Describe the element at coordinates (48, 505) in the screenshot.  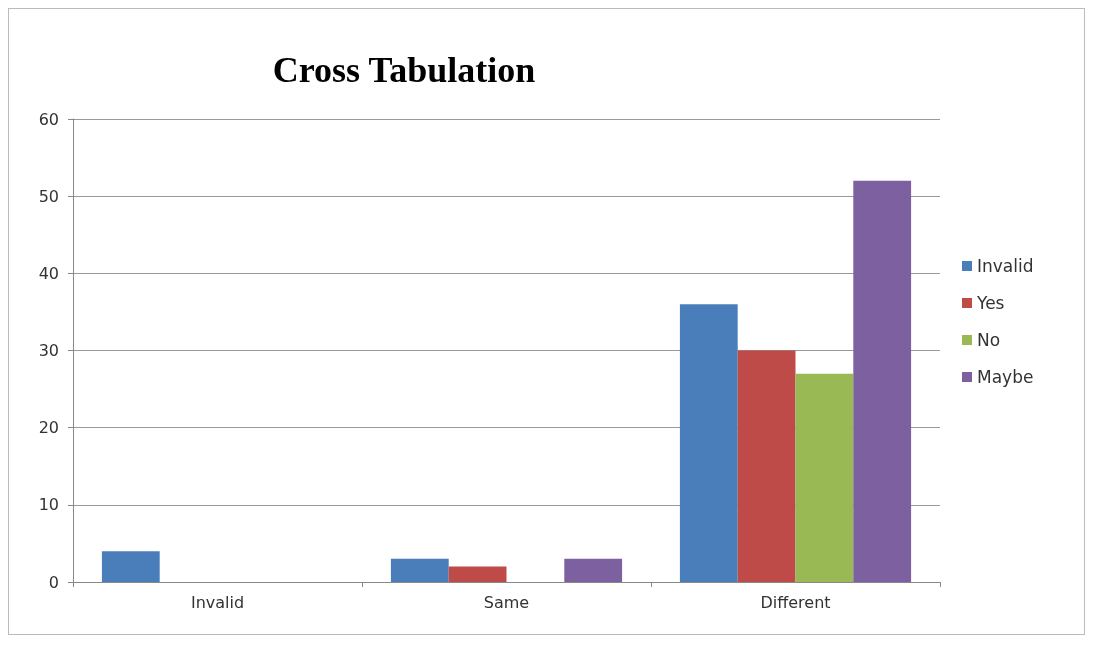
I see `y-tick-label: 10` at that location.